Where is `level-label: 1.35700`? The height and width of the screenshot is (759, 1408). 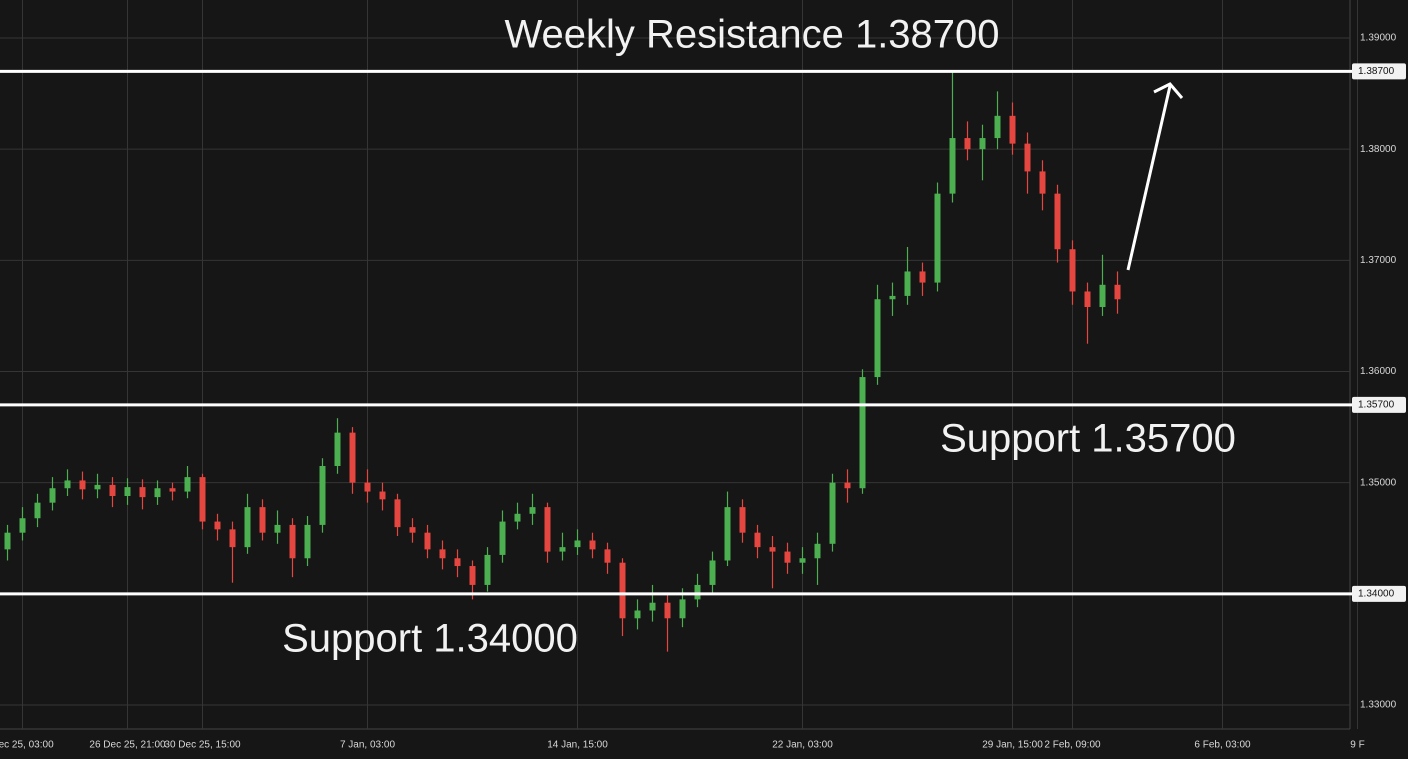
level-label: 1.35700 is located at coordinates (1376, 404).